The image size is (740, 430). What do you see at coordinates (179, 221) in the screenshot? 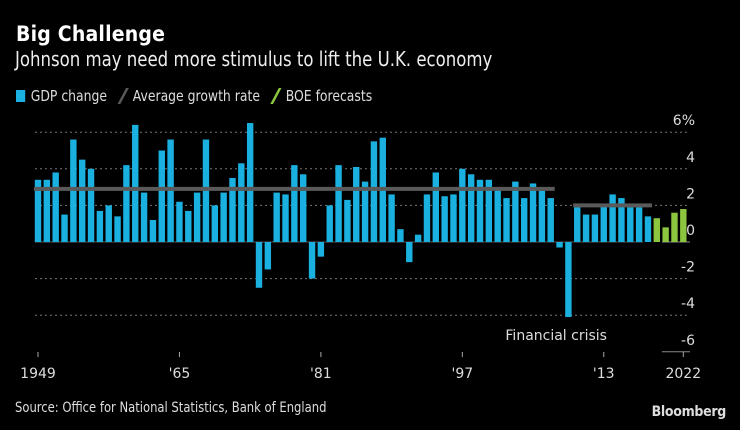
I see `gdp-bar-1965` at bounding box center [179, 221].